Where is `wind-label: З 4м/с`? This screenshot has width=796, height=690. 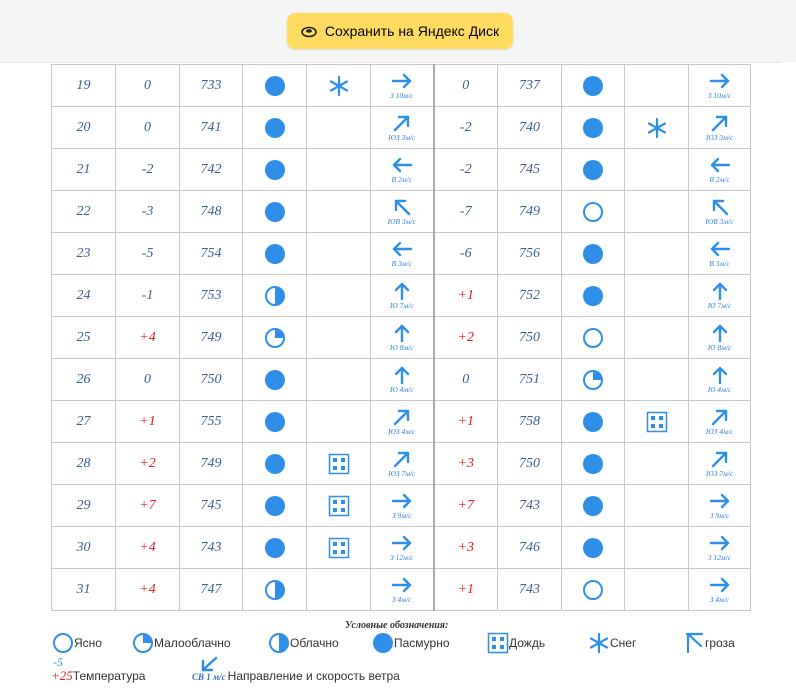
wind-label: З 4м/с is located at coordinates (719, 599).